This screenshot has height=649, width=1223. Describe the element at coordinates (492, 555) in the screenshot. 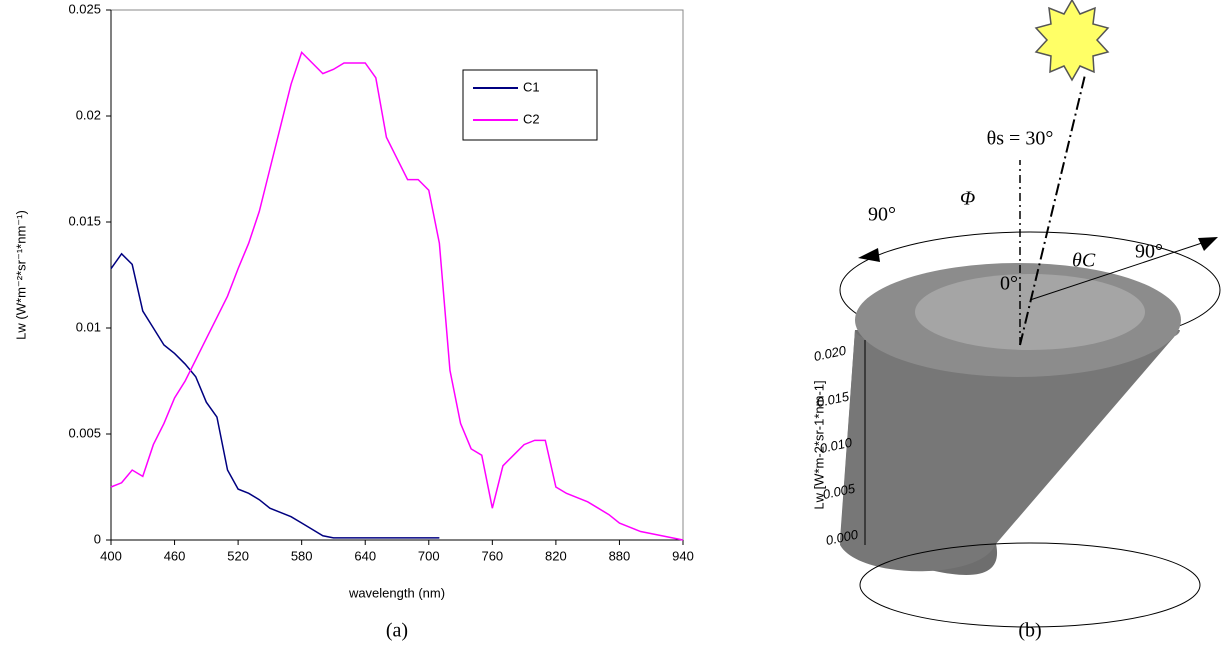

I see `x-tick-label: 760` at that location.